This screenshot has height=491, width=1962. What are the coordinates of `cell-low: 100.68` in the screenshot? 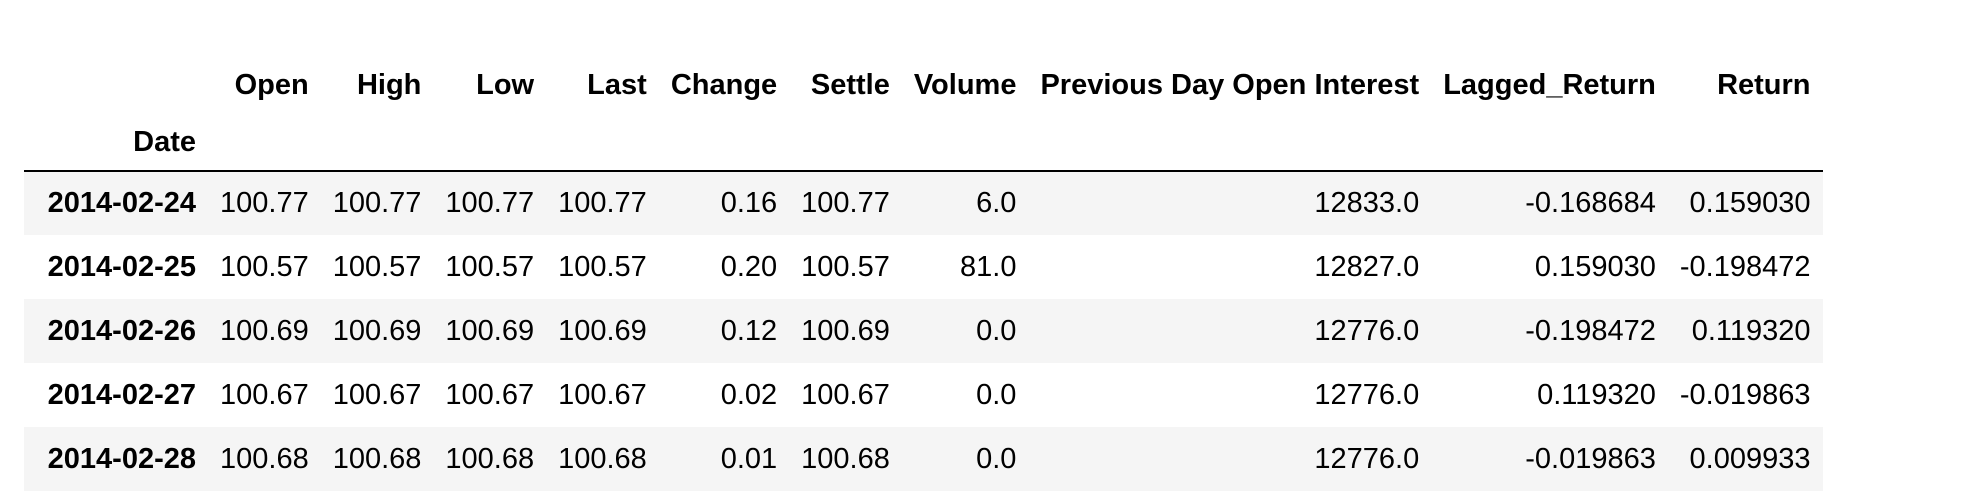 It's located at (490, 458).